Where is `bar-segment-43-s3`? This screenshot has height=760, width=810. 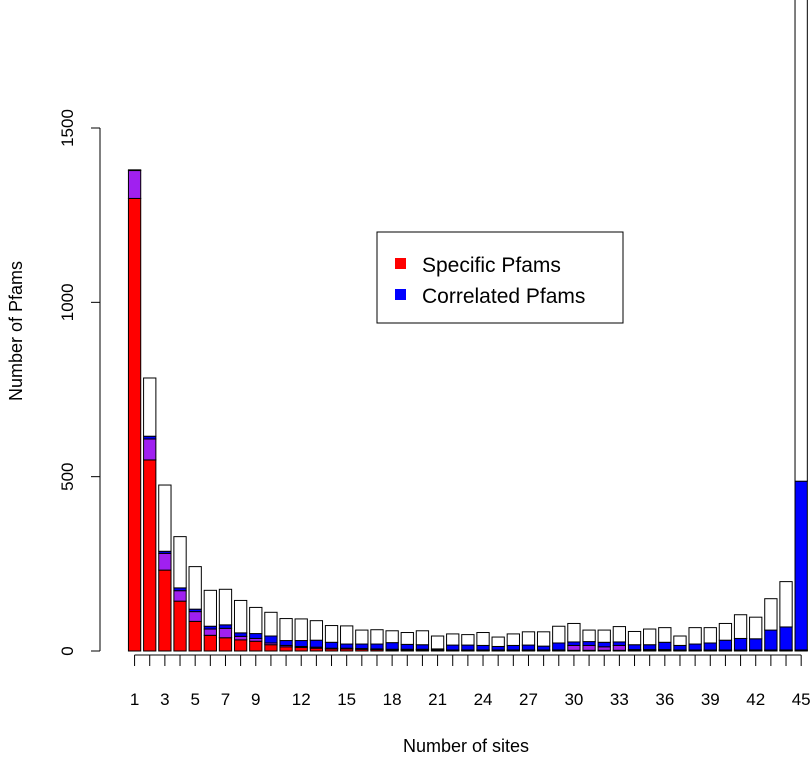 bar-segment-43-s3 is located at coordinates (771, 640).